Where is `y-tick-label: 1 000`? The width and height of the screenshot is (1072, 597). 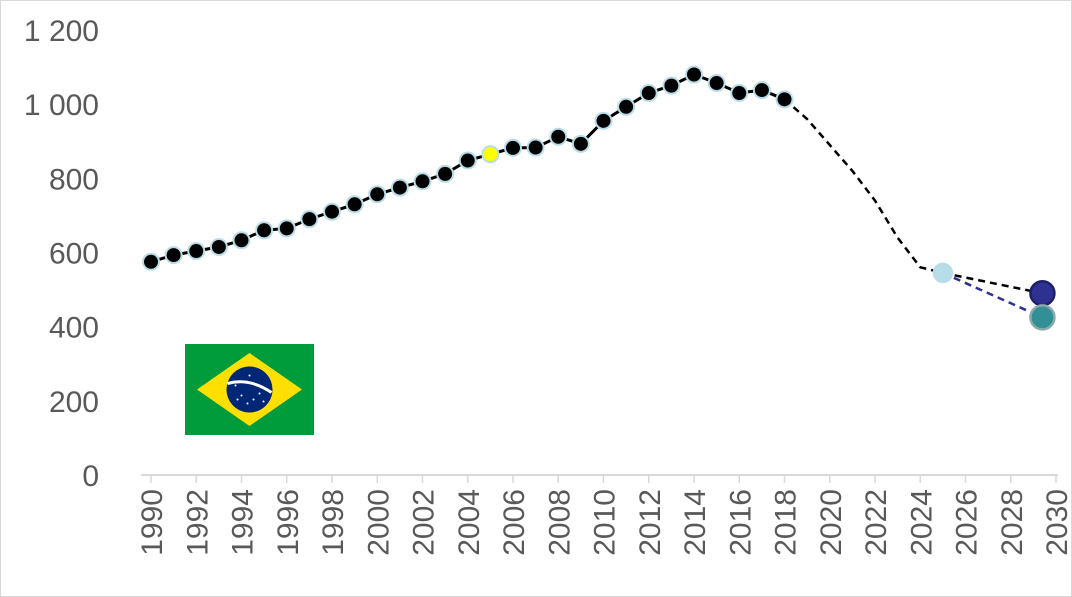 y-tick-label: 1 000 is located at coordinates (61, 105).